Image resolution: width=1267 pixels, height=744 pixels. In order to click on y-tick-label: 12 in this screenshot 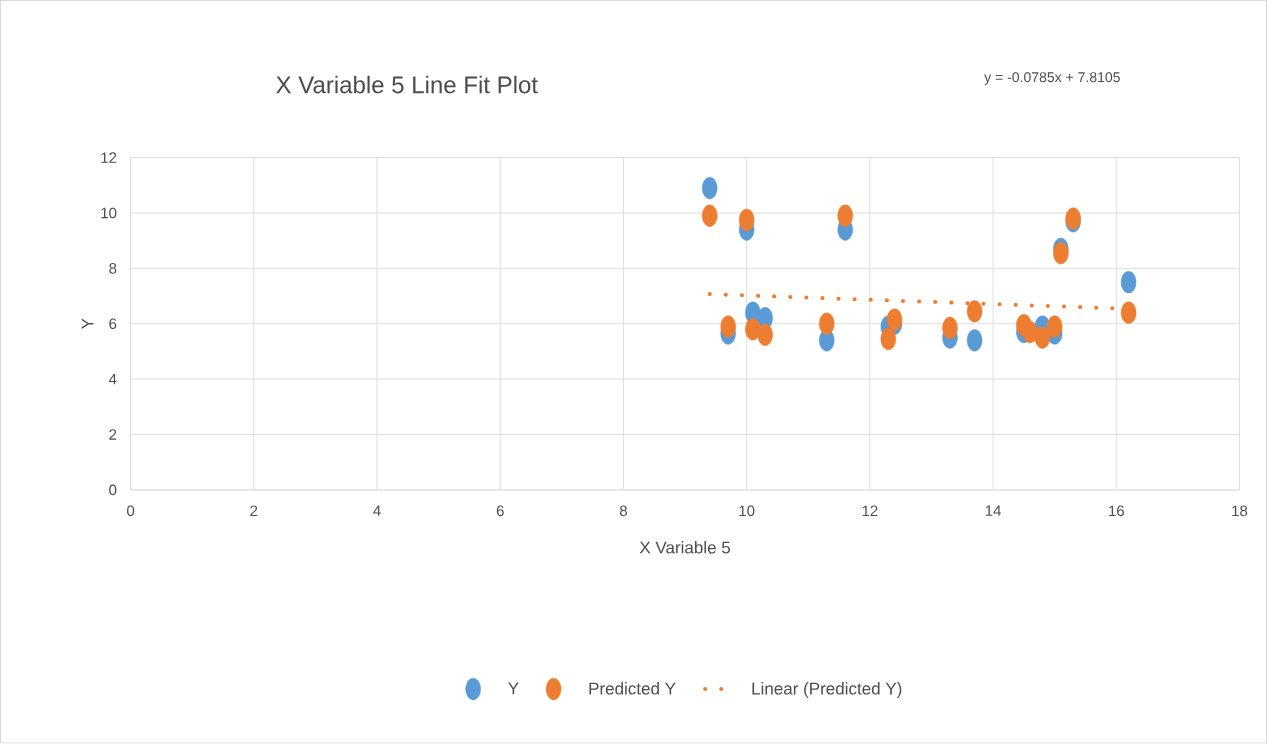, I will do `click(109, 158)`.